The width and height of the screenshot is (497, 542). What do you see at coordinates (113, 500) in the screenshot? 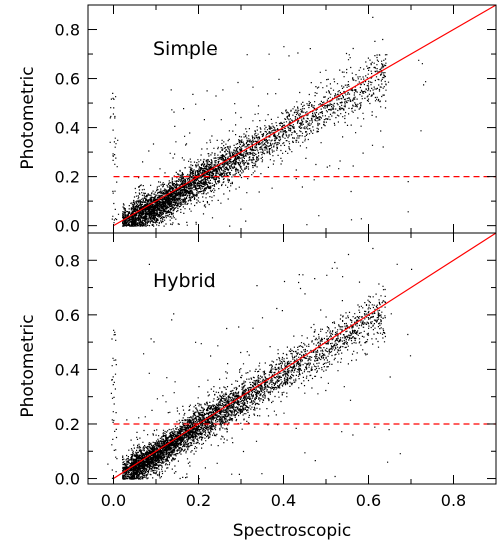
I see `x-tick-label: 0.0` at bounding box center [113, 500].